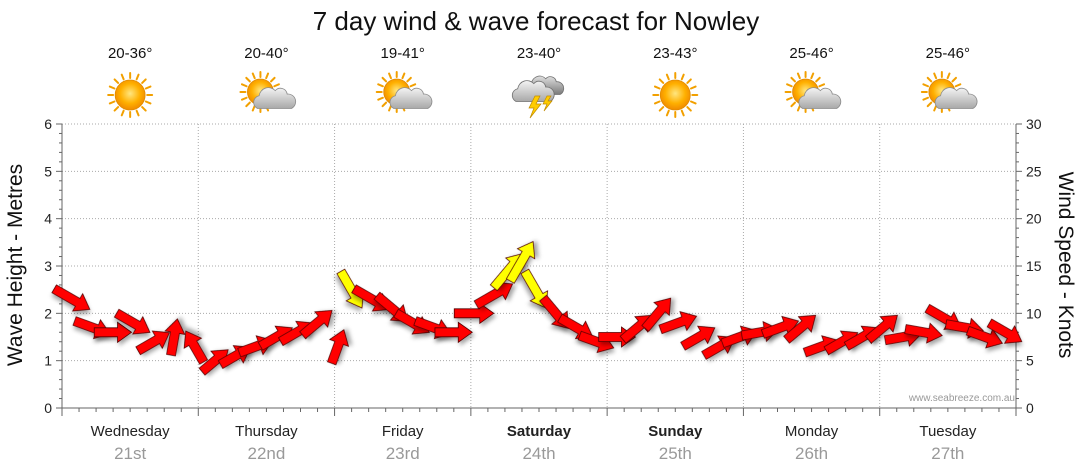 This screenshot has height=475, width=1080. Describe the element at coordinates (961, 398) in the screenshot. I see `source-credit: www.seabreeze.com.au` at that location.